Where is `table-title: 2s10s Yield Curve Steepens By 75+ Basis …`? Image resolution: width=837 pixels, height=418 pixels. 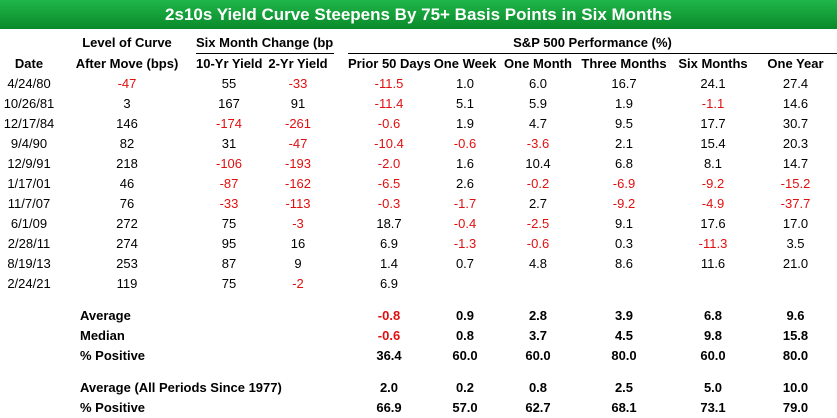 table-title: 2s10s Yield Curve Steepens By 75+ Basis … is located at coordinates (418, 14).